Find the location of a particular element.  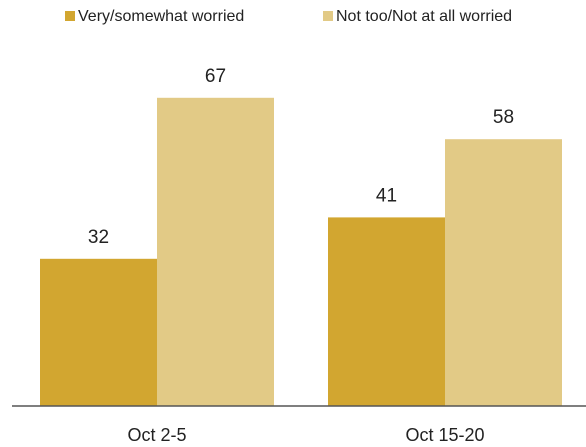

x-tick-labels-group: Oct 2-5 Oct 15-20 is located at coordinates (305, 435).